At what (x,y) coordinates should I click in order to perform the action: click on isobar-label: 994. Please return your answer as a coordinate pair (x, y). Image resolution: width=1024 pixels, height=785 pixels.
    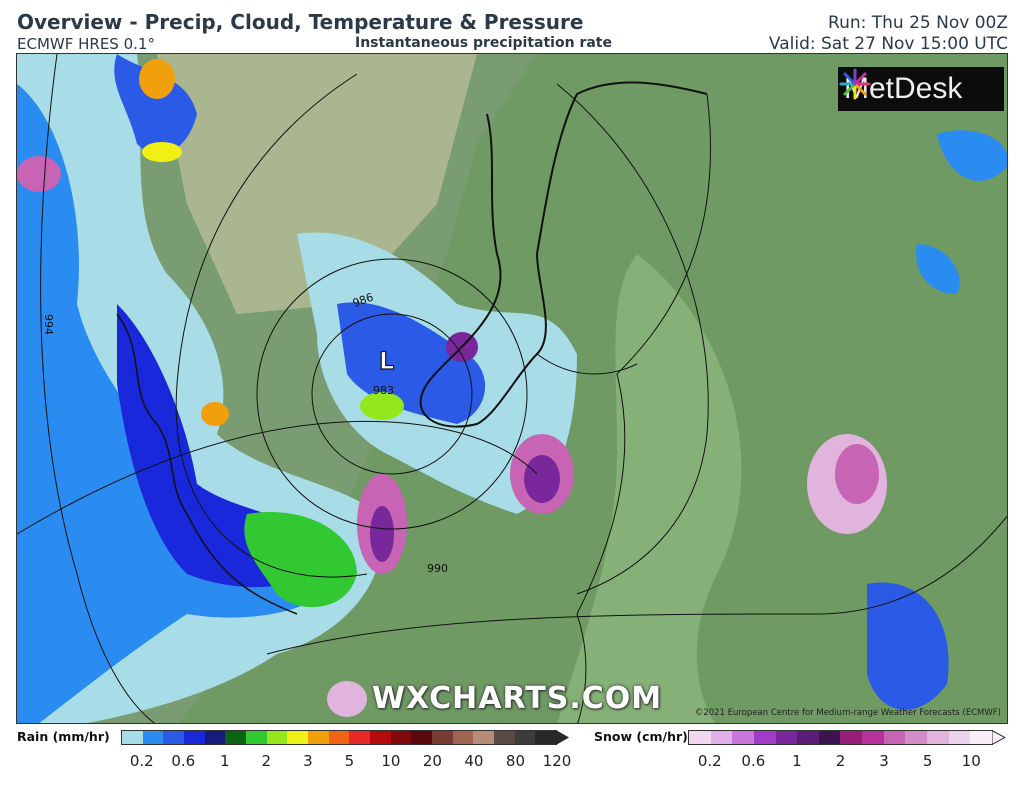
    Looking at the image, I should click on (48, 324).